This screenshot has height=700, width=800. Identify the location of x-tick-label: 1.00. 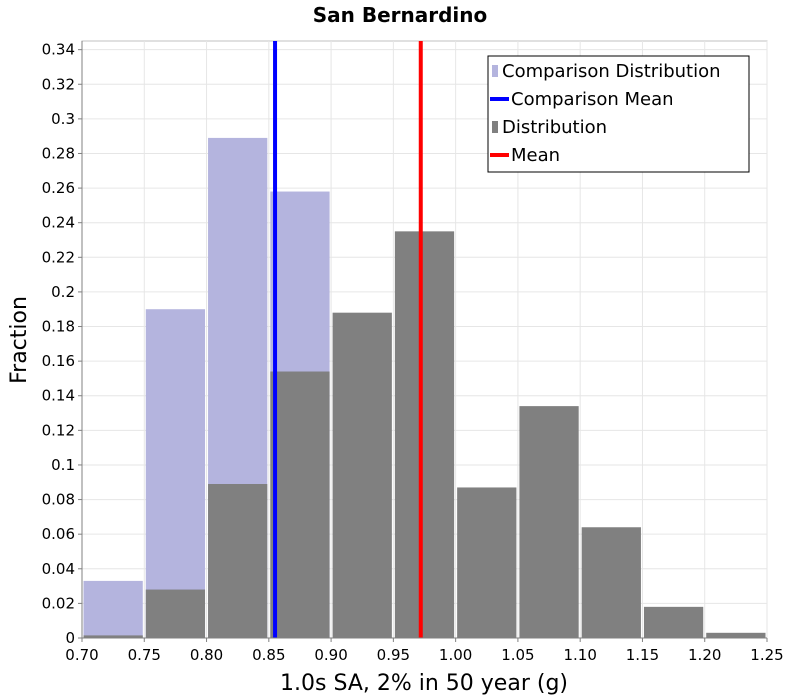
(455, 655).